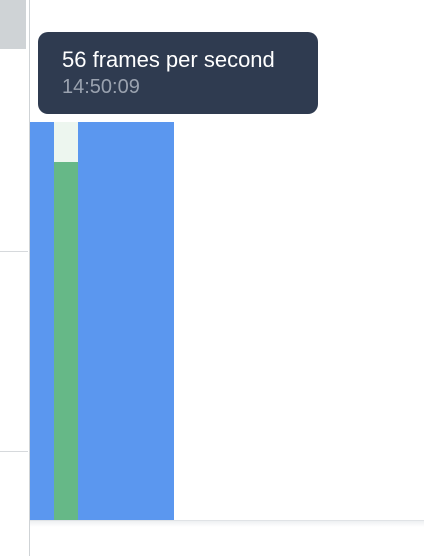  What do you see at coordinates (101, 87) in the screenshot?
I see `tooltip-time: 14:50:09` at bounding box center [101, 87].